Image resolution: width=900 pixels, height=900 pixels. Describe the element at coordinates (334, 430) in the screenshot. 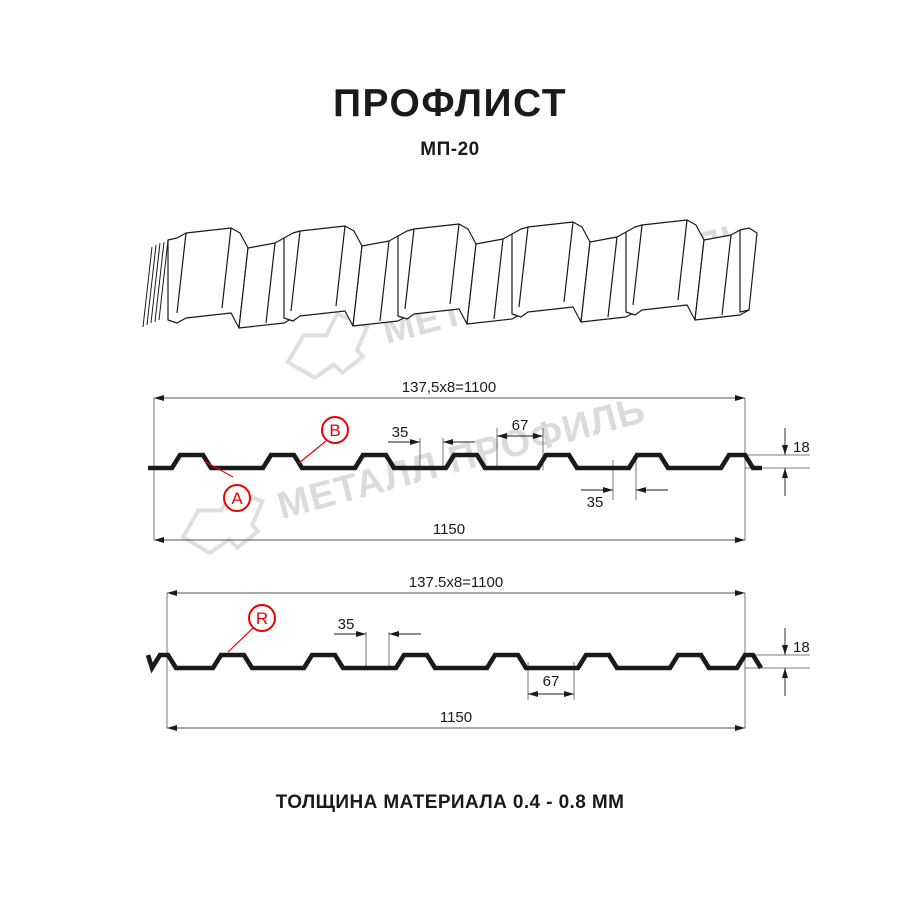

I see `callout-b-label: B` at that location.